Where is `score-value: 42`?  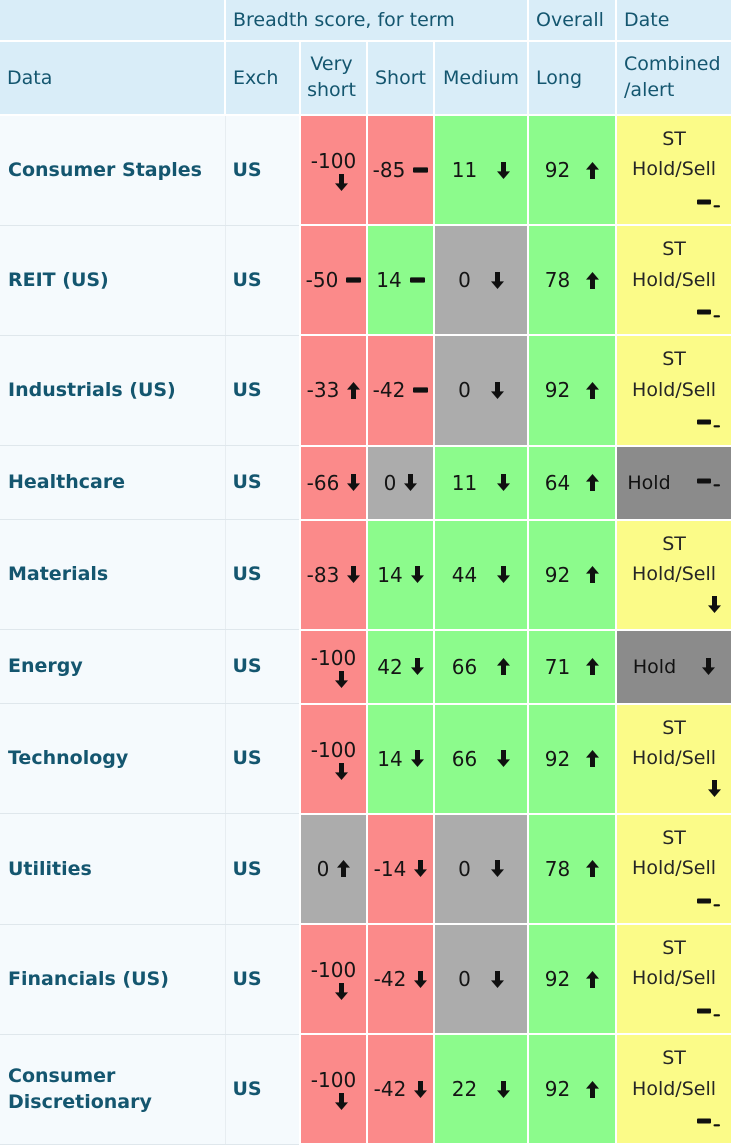 score-value: 42 is located at coordinates (390, 666).